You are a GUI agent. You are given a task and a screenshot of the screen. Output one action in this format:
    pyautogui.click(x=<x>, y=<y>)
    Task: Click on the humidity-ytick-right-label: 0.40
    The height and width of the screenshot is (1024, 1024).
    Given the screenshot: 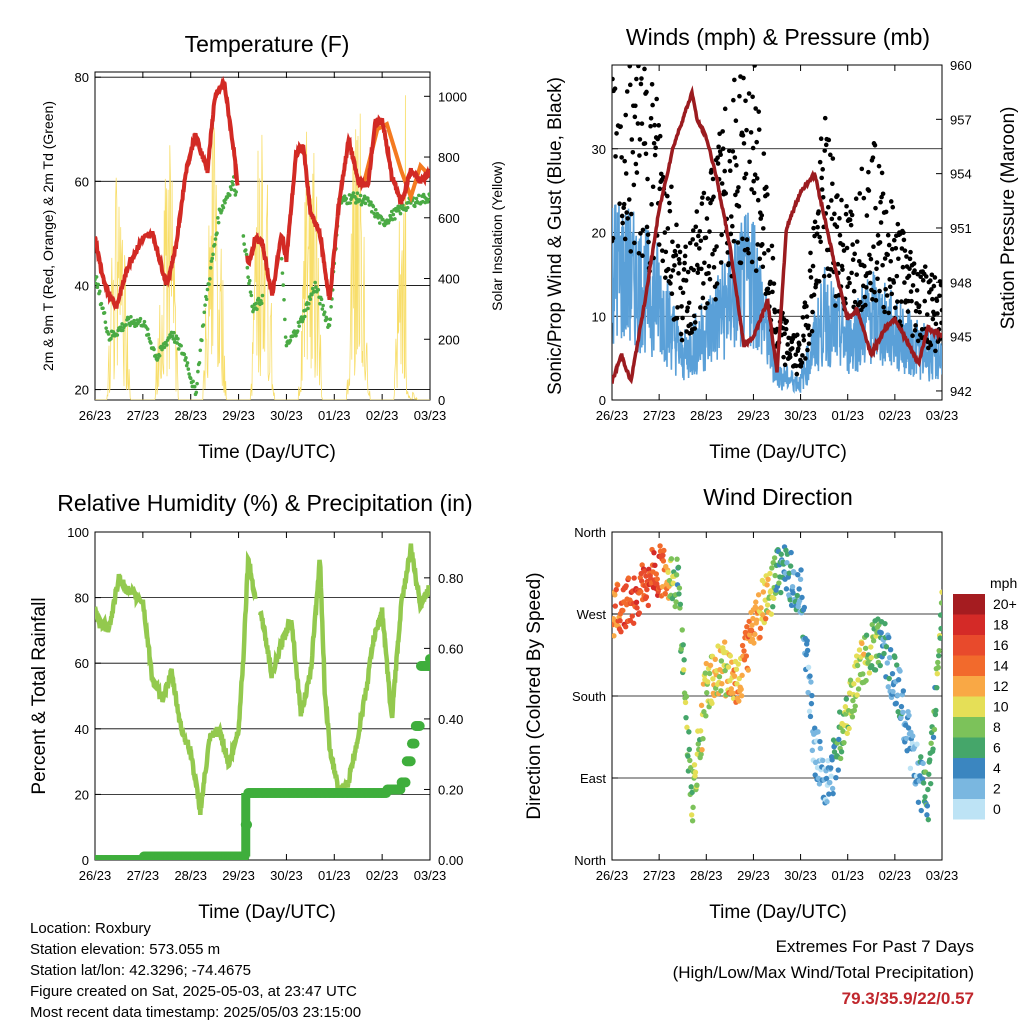 What is the action you would take?
    pyautogui.click(x=450, y=719)
    